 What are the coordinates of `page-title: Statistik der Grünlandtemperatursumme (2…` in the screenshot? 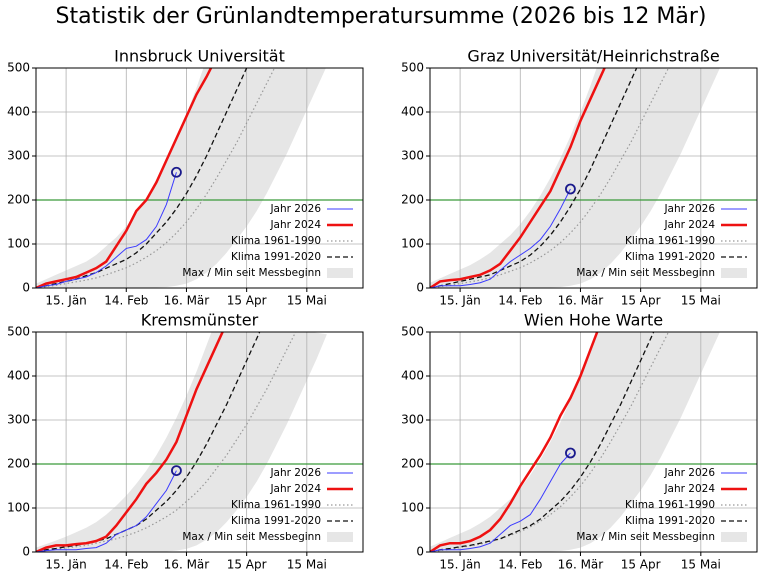 It's located at (381, 16).